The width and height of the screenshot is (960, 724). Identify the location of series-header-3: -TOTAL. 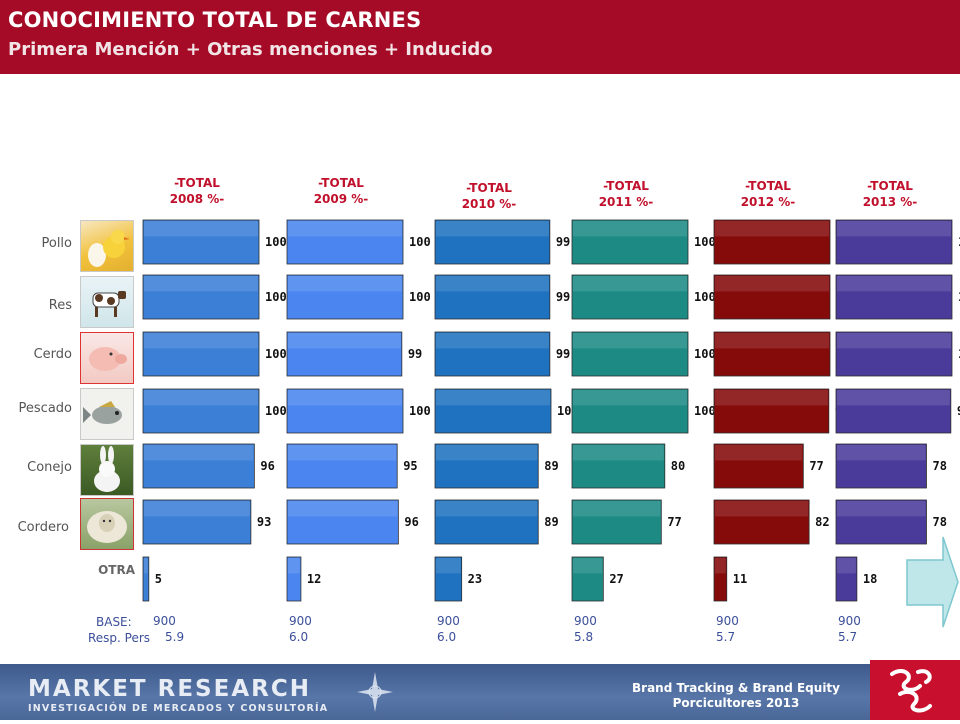
(626, 186).